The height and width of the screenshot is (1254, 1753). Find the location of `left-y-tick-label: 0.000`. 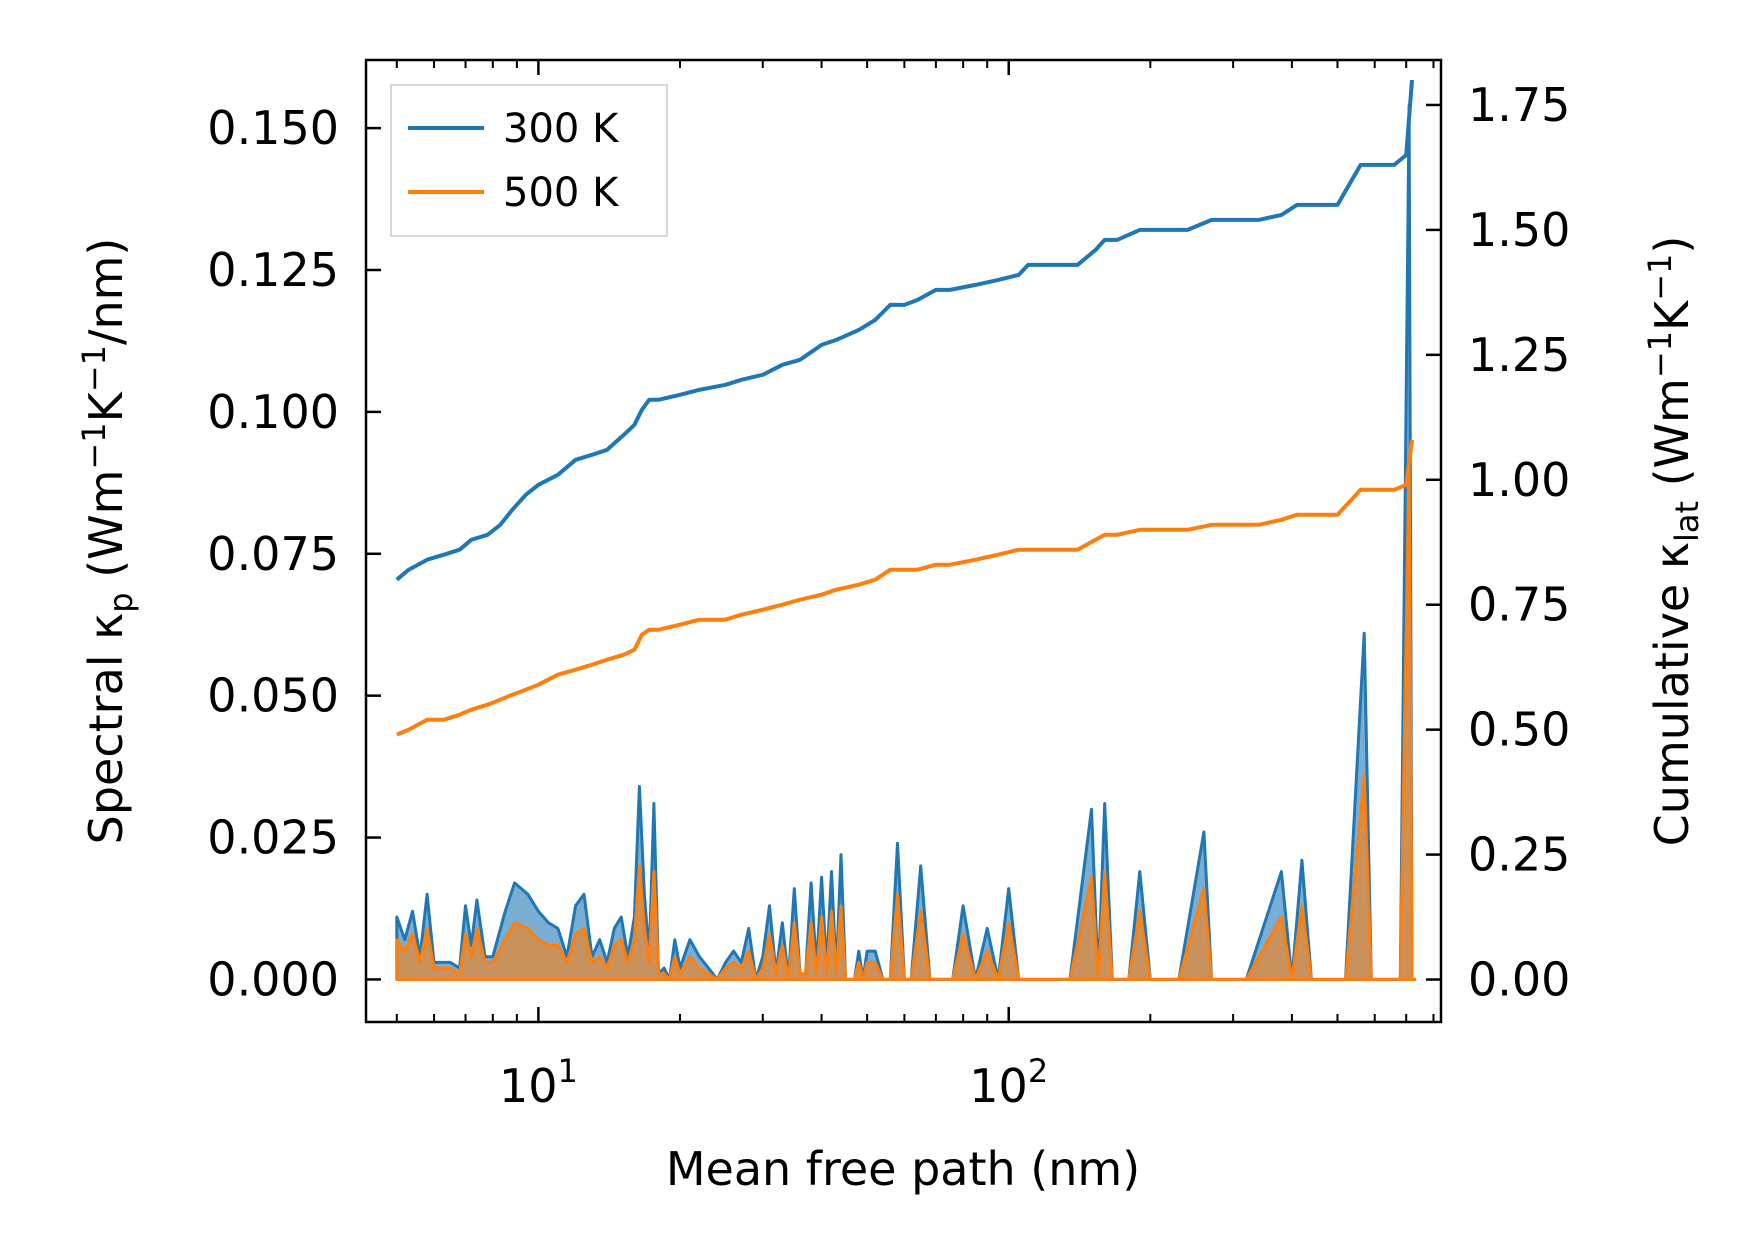

left-y-tick-label: 0.000 is located at coordinates (273, 979).